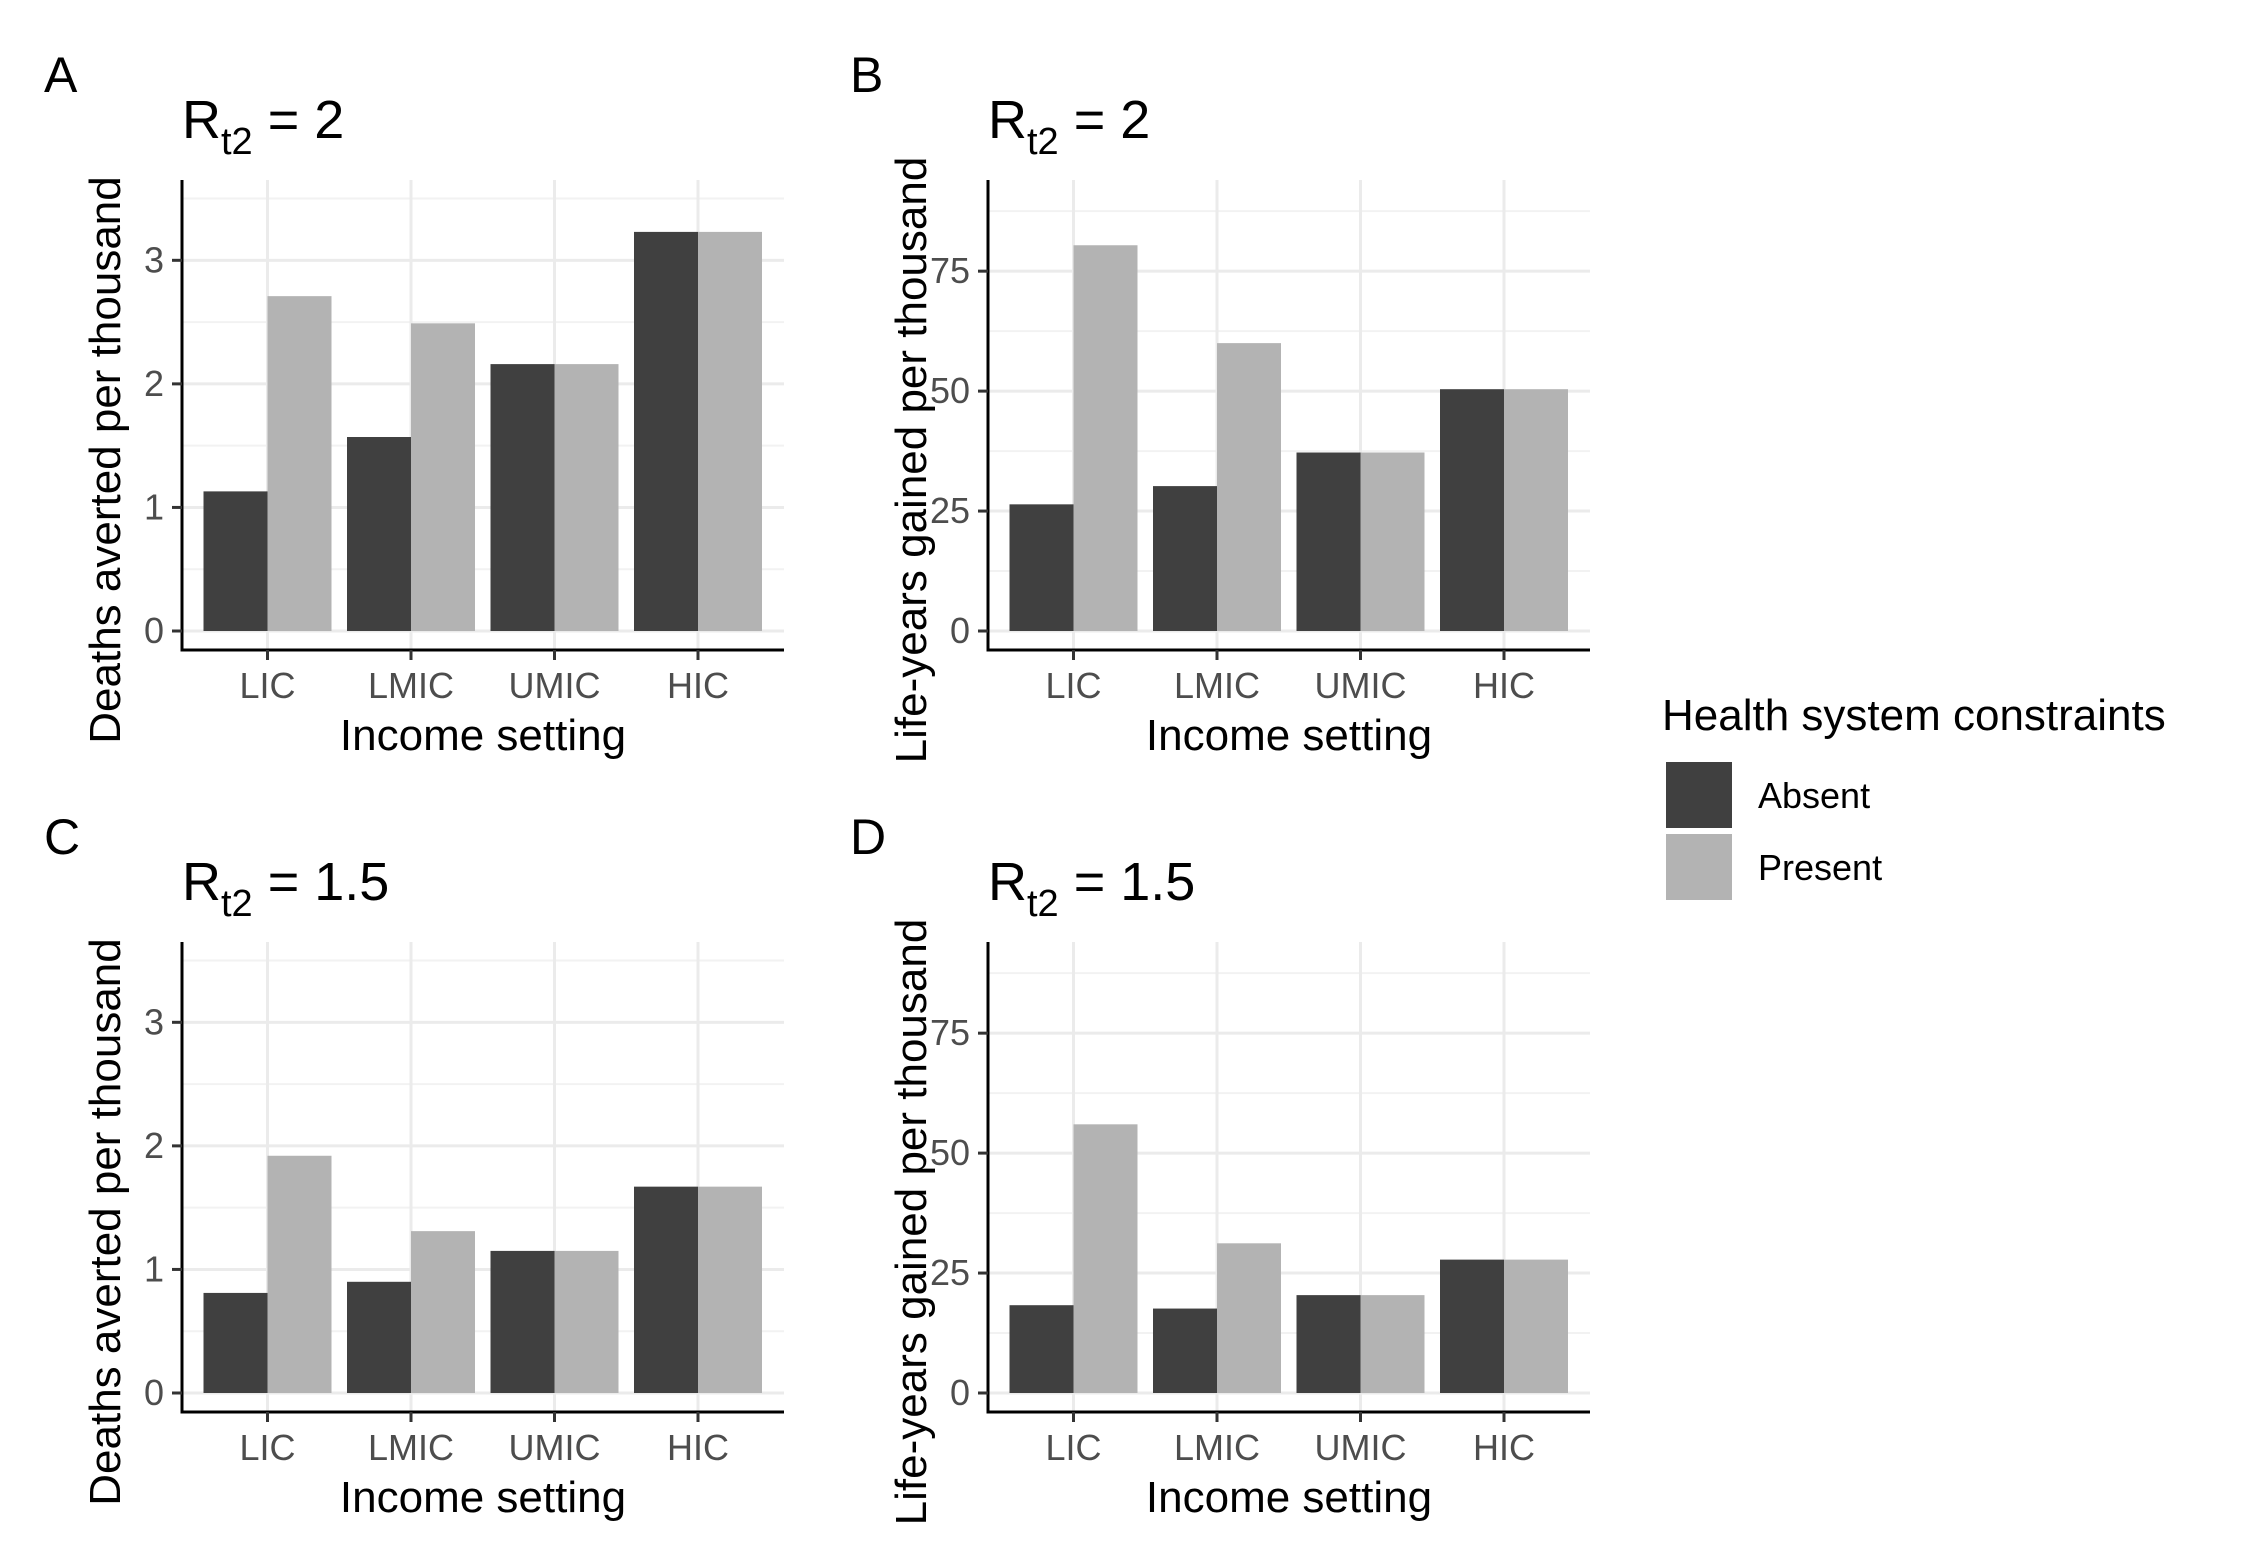 This screenshot has height=1560, width=2250. Describe the element at coordinates (1914, 795) in the screenshot. I see `legend: Health system constraints Absent Present` at that location.